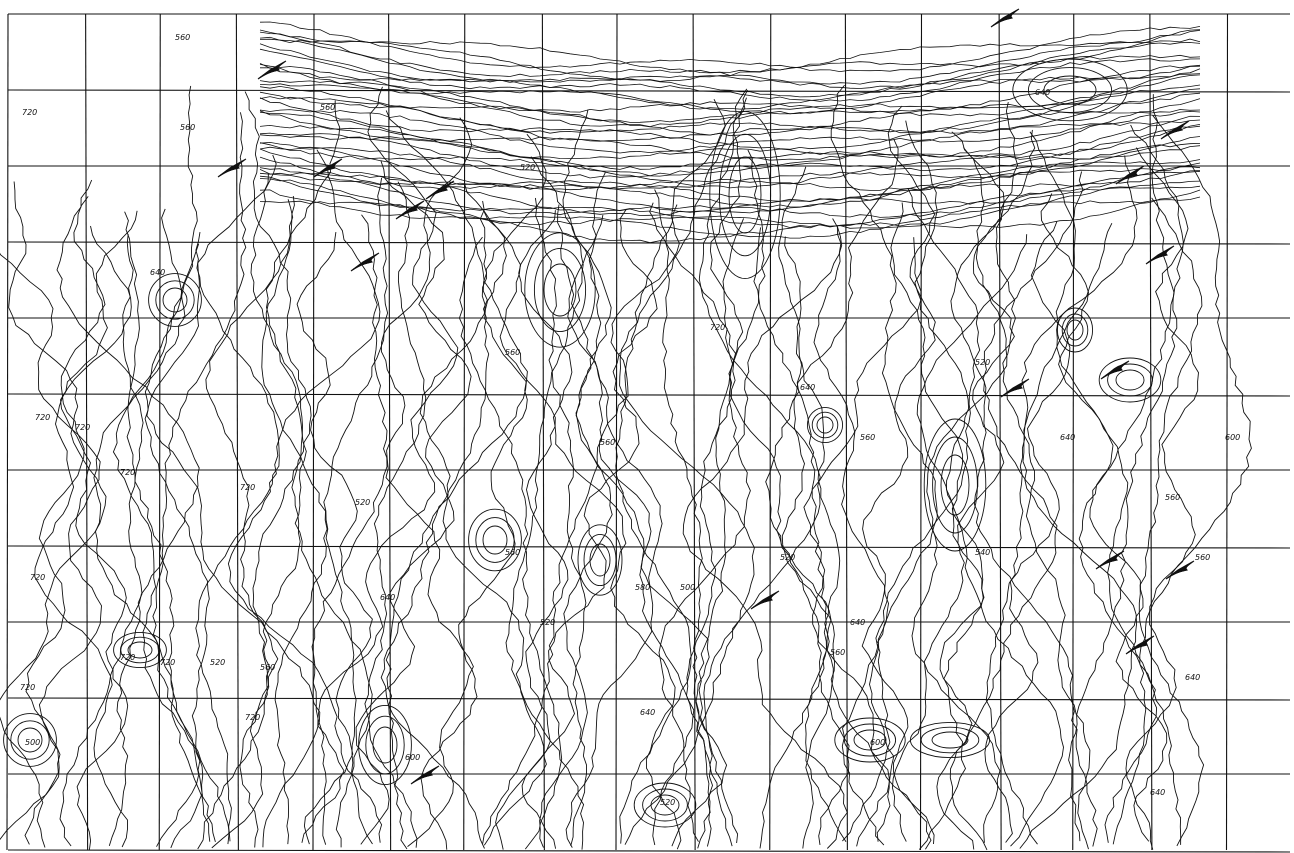  Describe the element at coordinates (982, 552) in the screenshot. I see `contour-elevation-label: 540` at that location.